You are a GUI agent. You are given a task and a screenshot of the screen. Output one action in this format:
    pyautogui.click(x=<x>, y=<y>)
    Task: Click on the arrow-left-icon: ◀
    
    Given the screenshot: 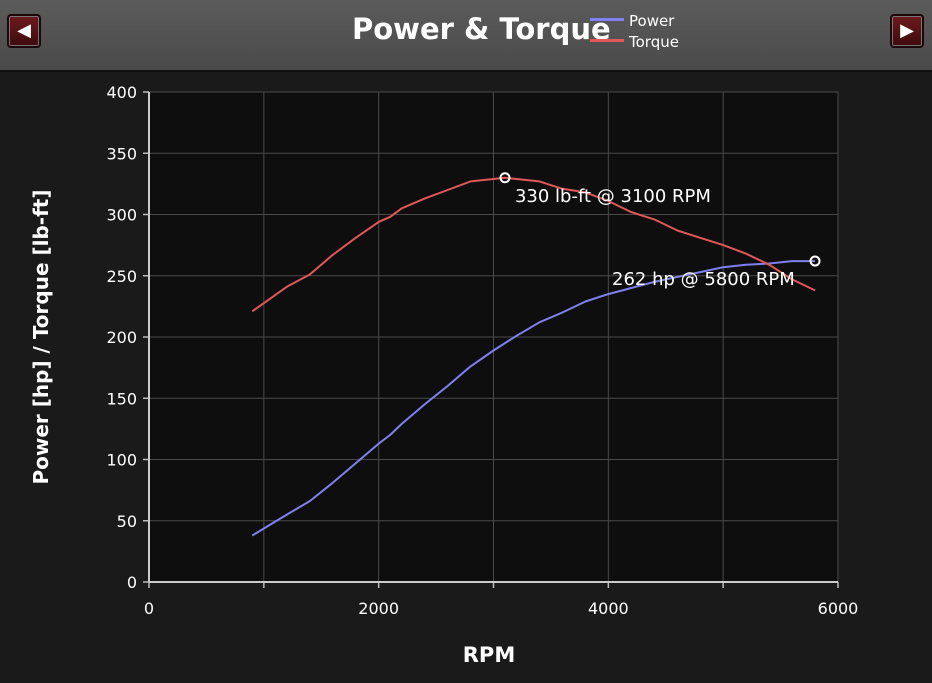 What is the action you would take?
    pyautogui.click(x=24, y=30)
    